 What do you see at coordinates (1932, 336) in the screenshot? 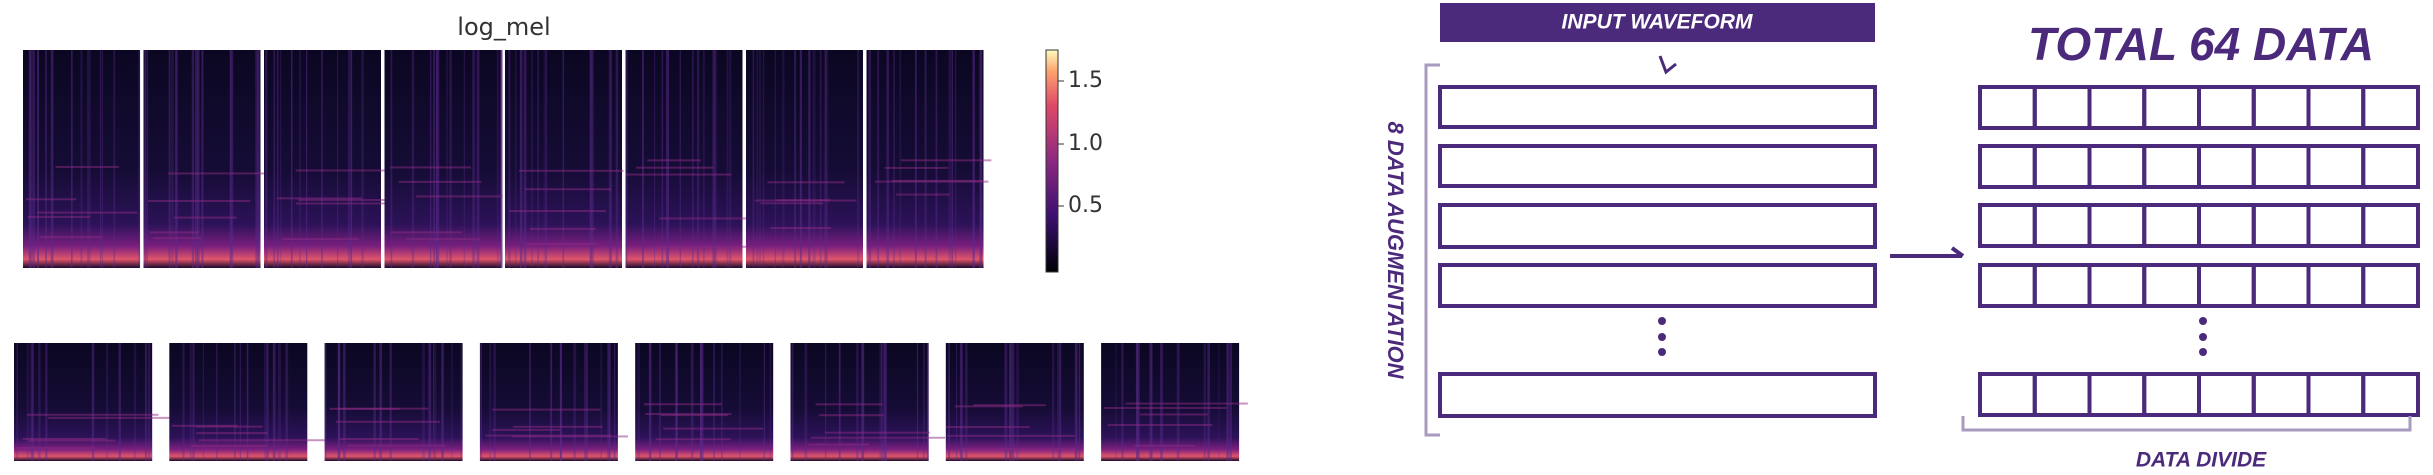
I see `ellipsis` at bounding box center [1932, 336].